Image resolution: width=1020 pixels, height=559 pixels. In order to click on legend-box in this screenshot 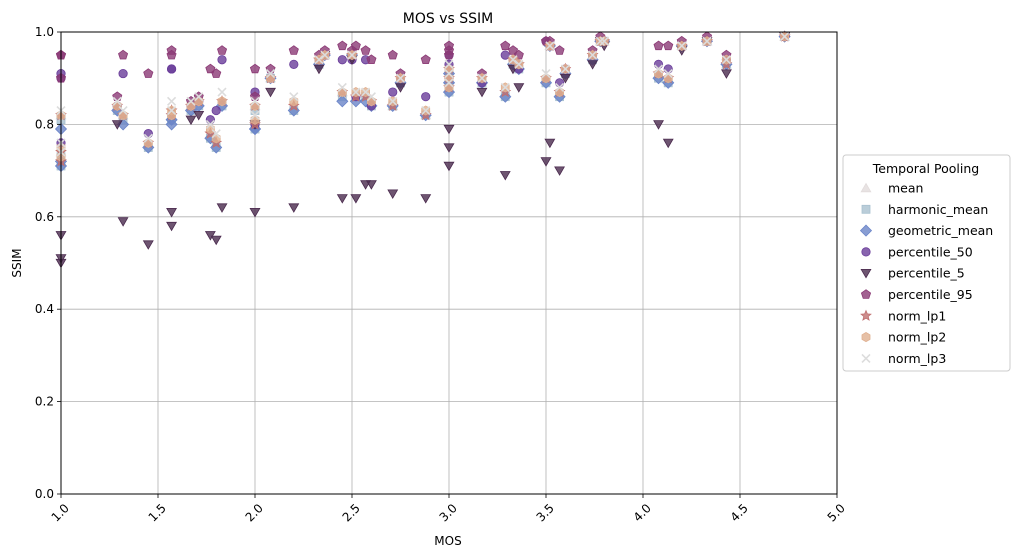, I will do `click(926, 263)`.